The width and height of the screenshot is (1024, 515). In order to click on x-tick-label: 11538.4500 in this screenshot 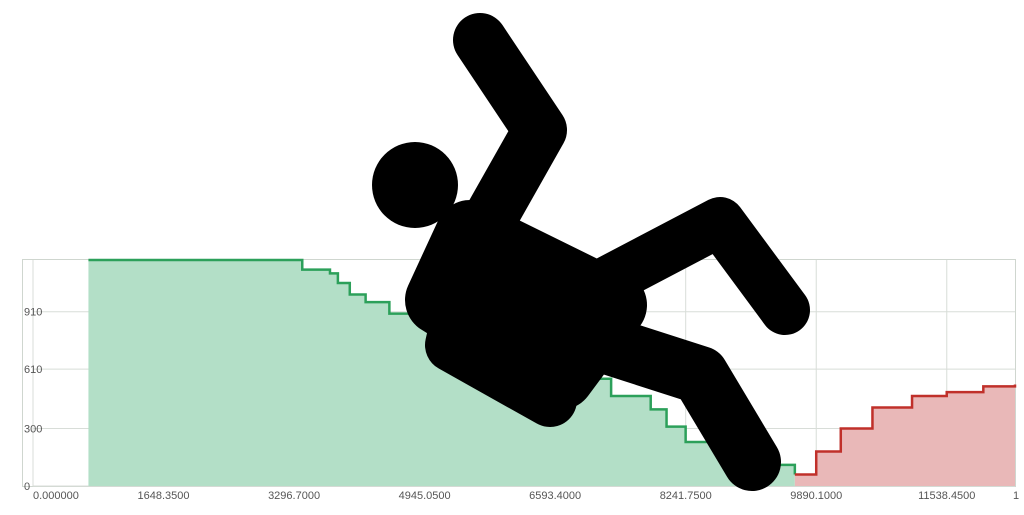, I will do `click(946, 496)`.